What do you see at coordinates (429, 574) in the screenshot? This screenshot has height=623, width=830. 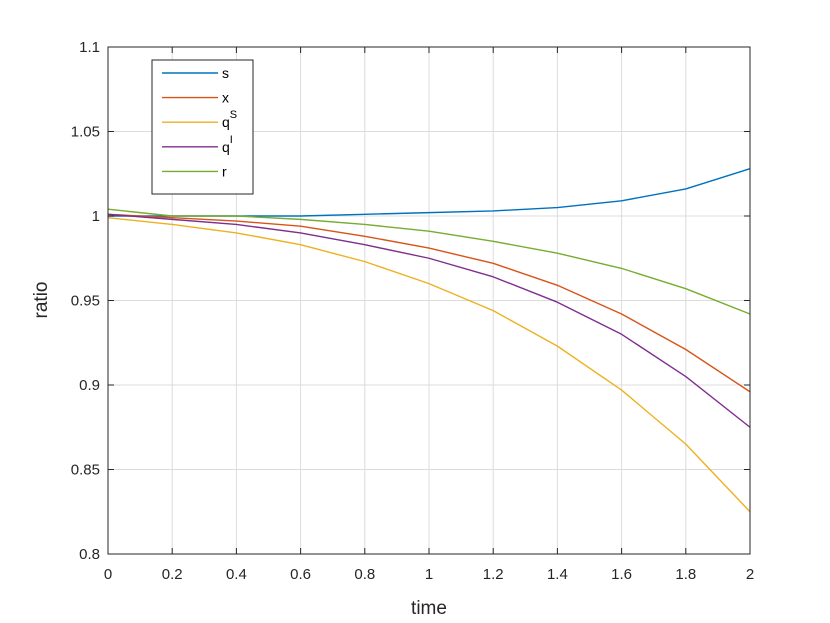 I see `x-tick-label: 1` at bounding box center [429, 574].